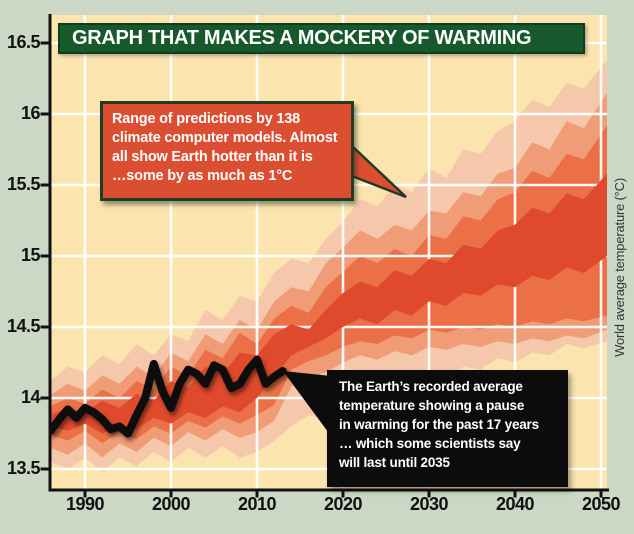 Image resolution: width=634 pixels, height=534 pixels. I want to click on x-tick-label: 2030, so click(429, 504).